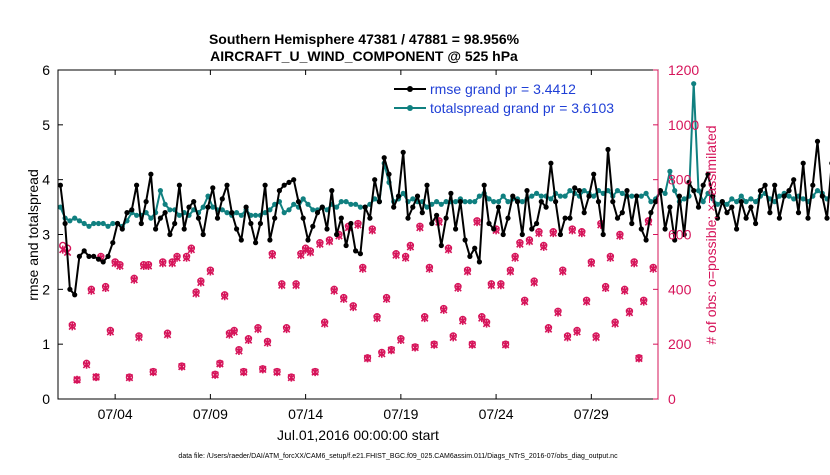 The width and height of the screenshot is (830, 475). Describe the element at coordinates (305, 414) in the screenshot. I see `x-tick-label: 07/14` at that location.